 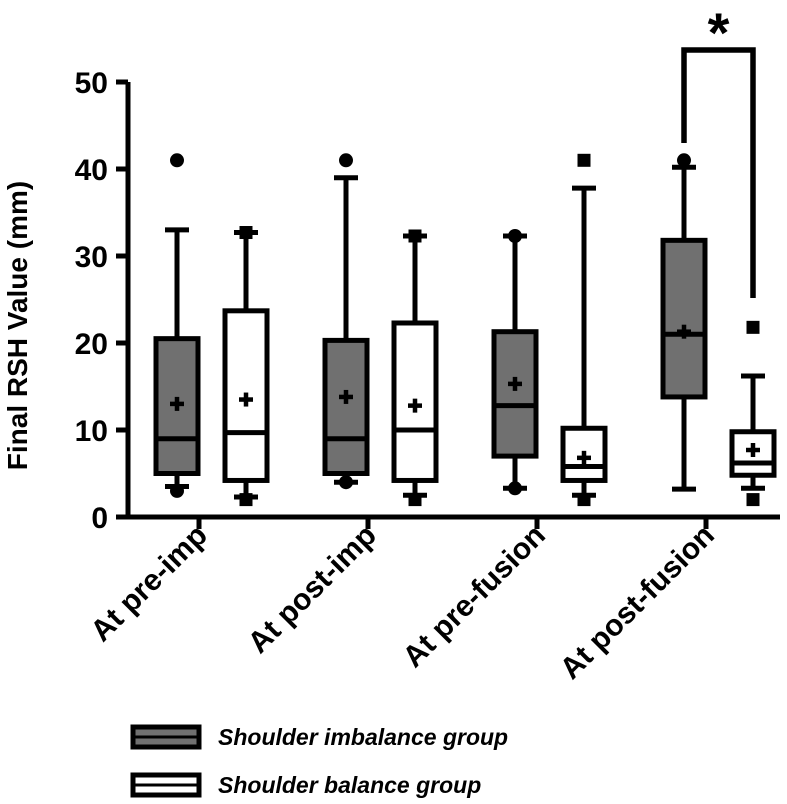 I want to click on significance-marker: *, so click(x=719, y=32).